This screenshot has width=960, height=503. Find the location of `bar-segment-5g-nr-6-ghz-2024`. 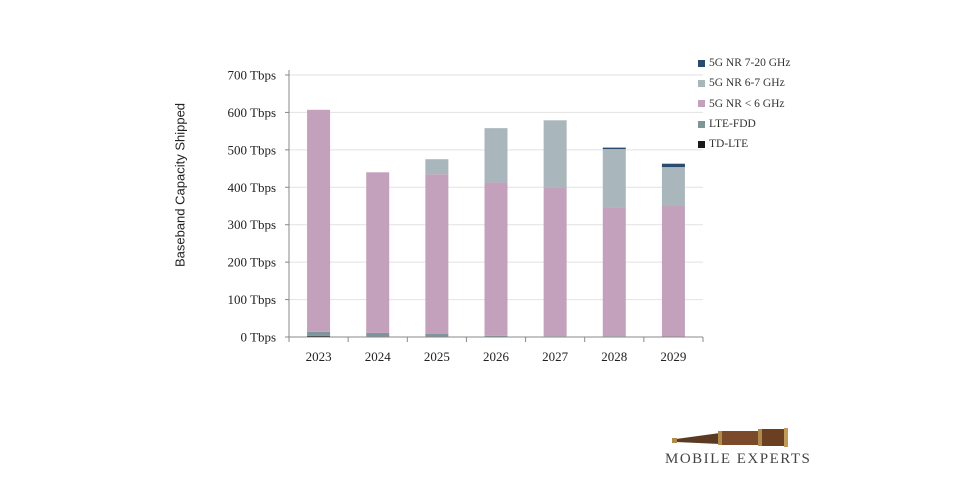

bar-segment-5g-nr-6-ghz-2024 is located at coordinates (378, 252).